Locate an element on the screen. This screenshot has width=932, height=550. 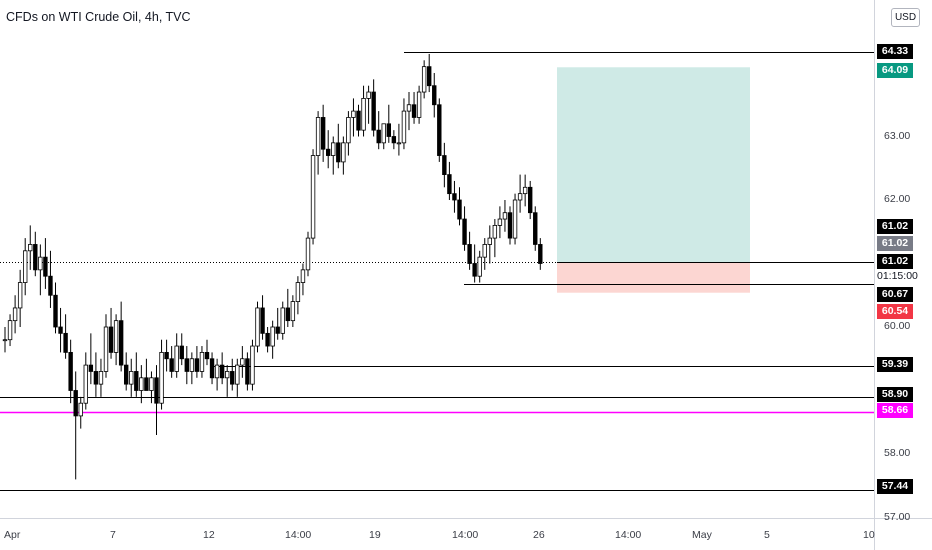
currency-button: USD is located at coordinates (905, 17).